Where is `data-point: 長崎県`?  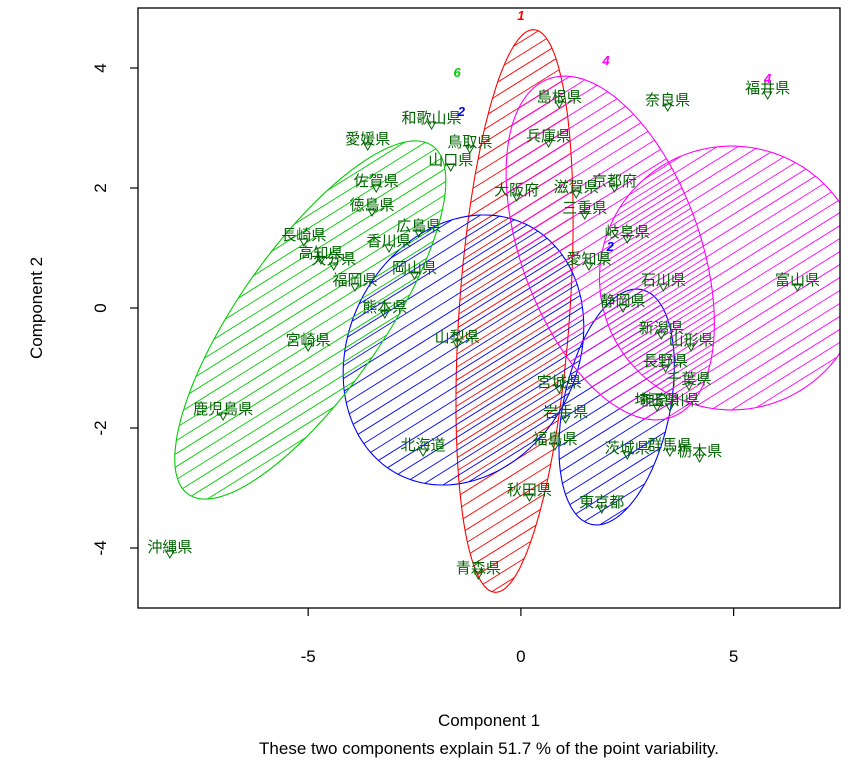 data-point: 長崎県 is located at coordinates (303, 237).